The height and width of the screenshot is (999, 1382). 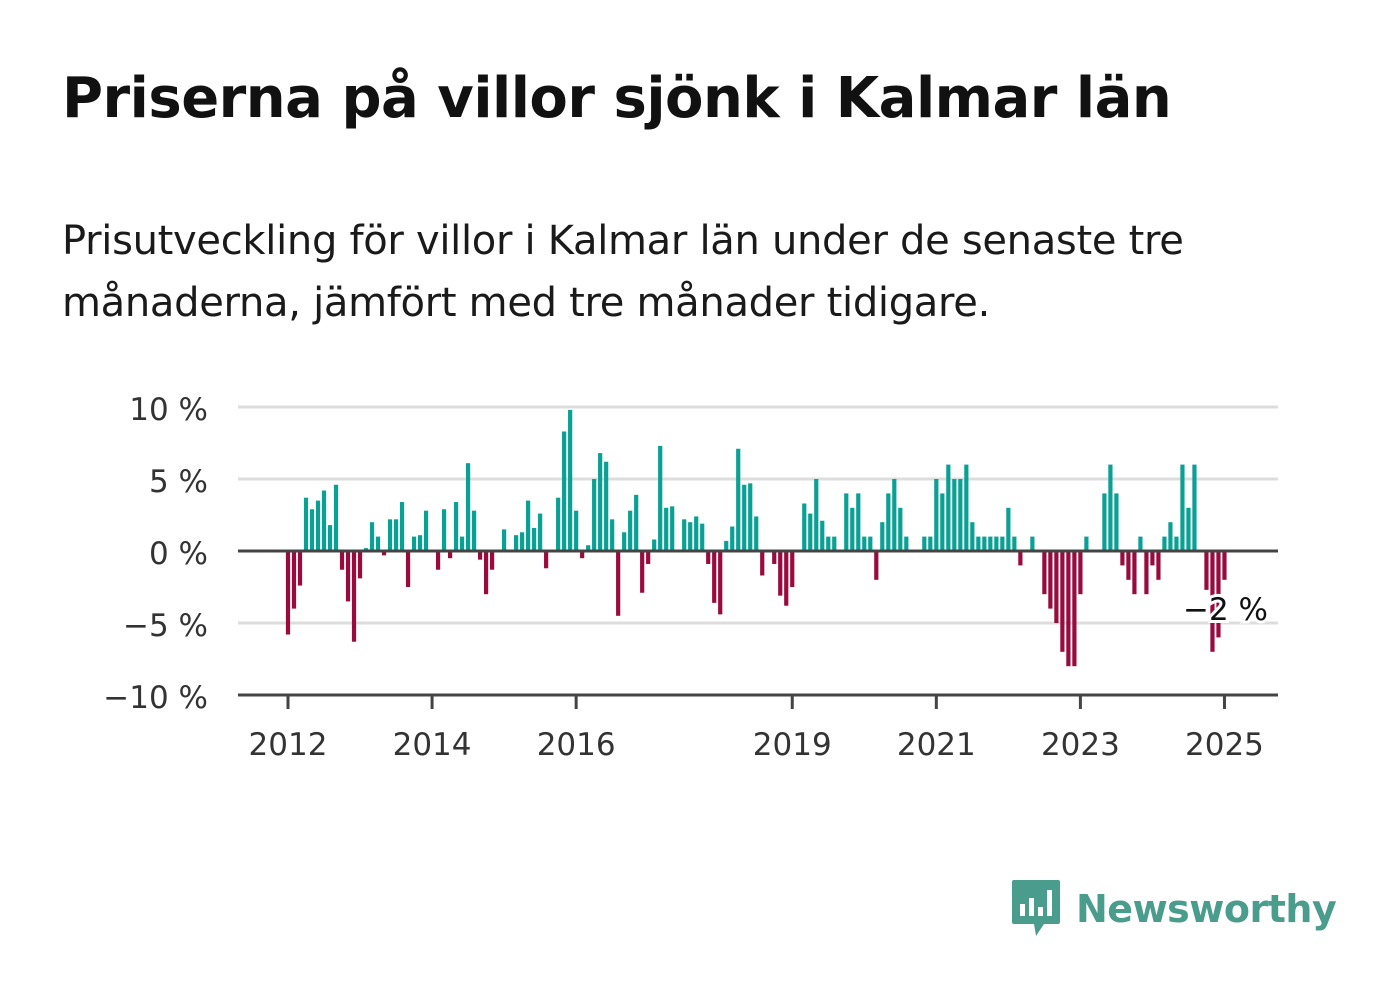 I want to click on x-tick-label: 2016, so click(x=576, y=745).